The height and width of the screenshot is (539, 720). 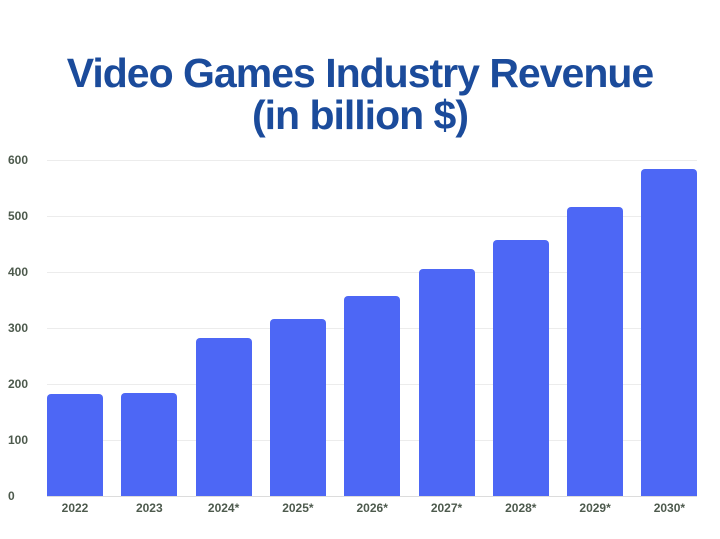 I want to click on chart-title-line-1: Video Games Industry Revenue, so click(x=360, y=73).